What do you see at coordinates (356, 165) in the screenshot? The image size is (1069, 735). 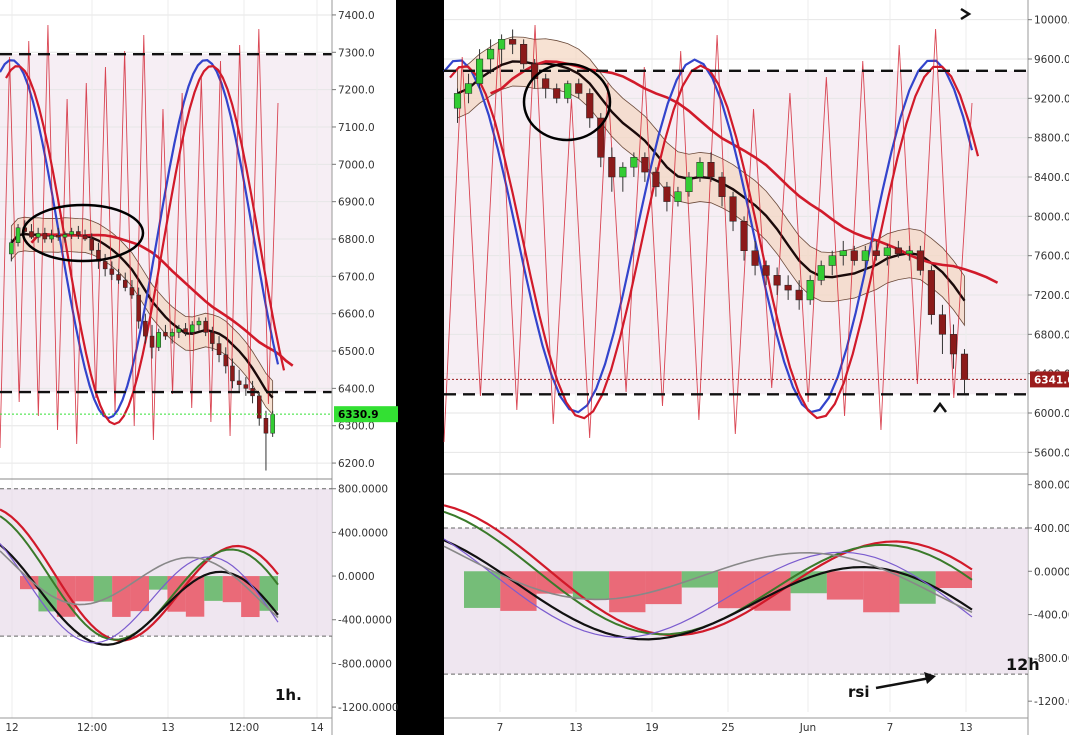 I see `price-tick-label: 7000.0` at bounding box center [356, 165].